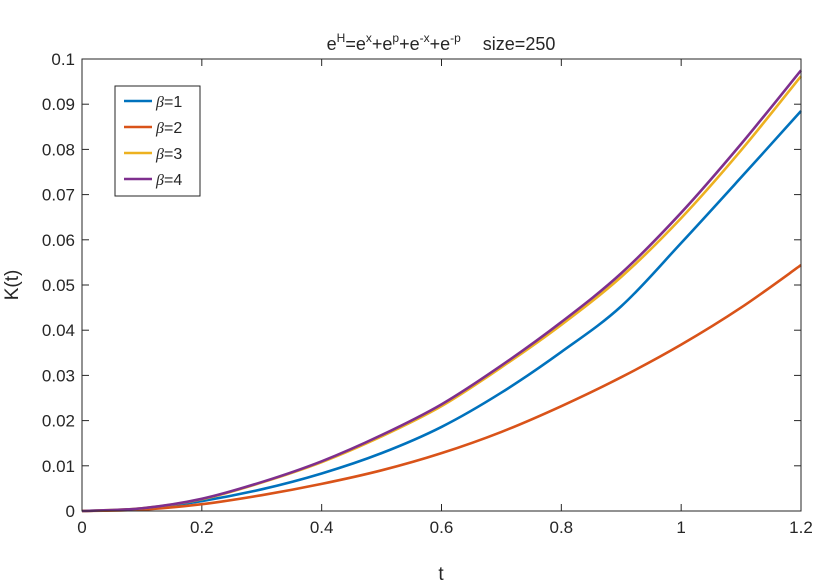  What do you see at coordinates (58, 240) in the screenshot?
I see `y-tick-label: 0.06` at bounding box center [58, 240].